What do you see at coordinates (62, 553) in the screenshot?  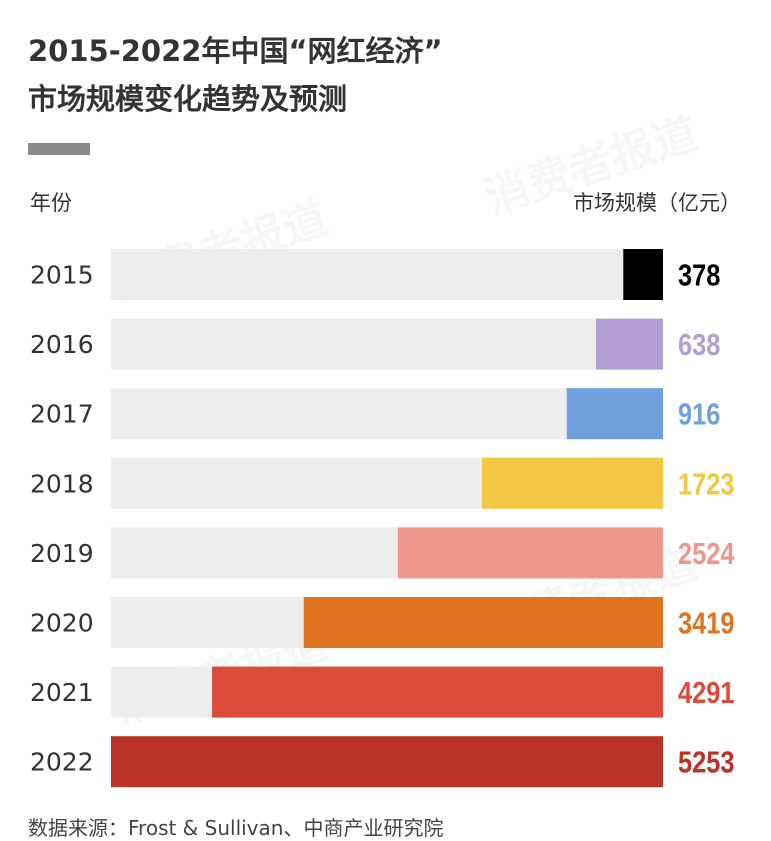 I see `category-label: 2019` at bounding box center [62, 553].